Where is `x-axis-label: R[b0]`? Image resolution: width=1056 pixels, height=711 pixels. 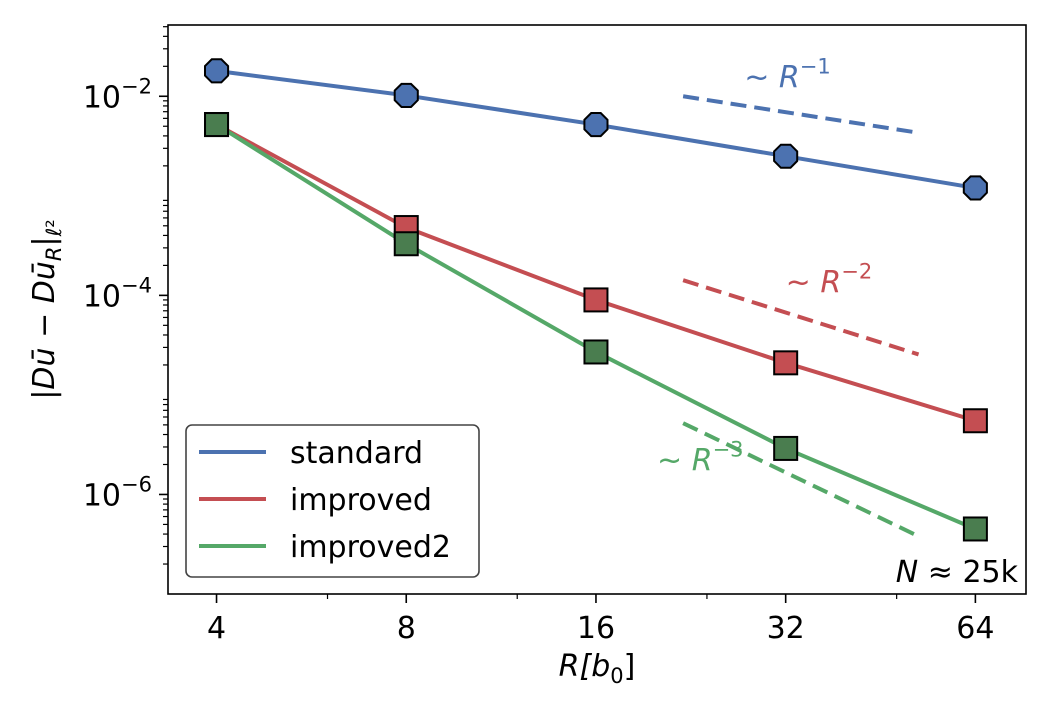
x-axis-label: R[b0] is located at coordinates (597, 668).